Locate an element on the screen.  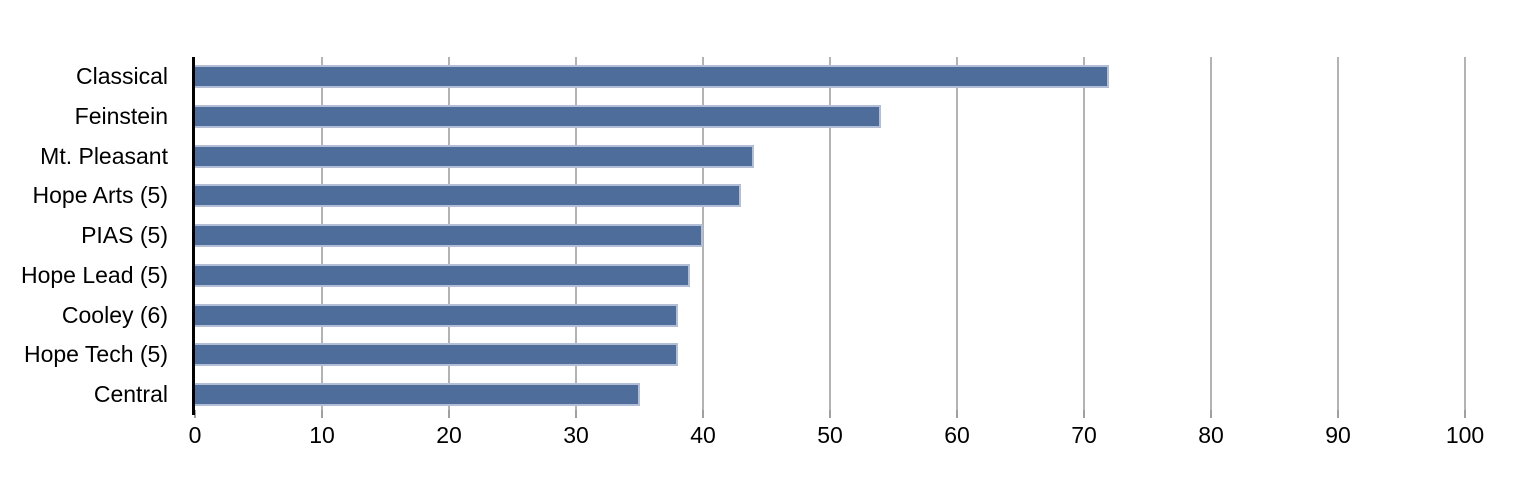
x-tick-label: 0 is located at coordinates (195, 435).